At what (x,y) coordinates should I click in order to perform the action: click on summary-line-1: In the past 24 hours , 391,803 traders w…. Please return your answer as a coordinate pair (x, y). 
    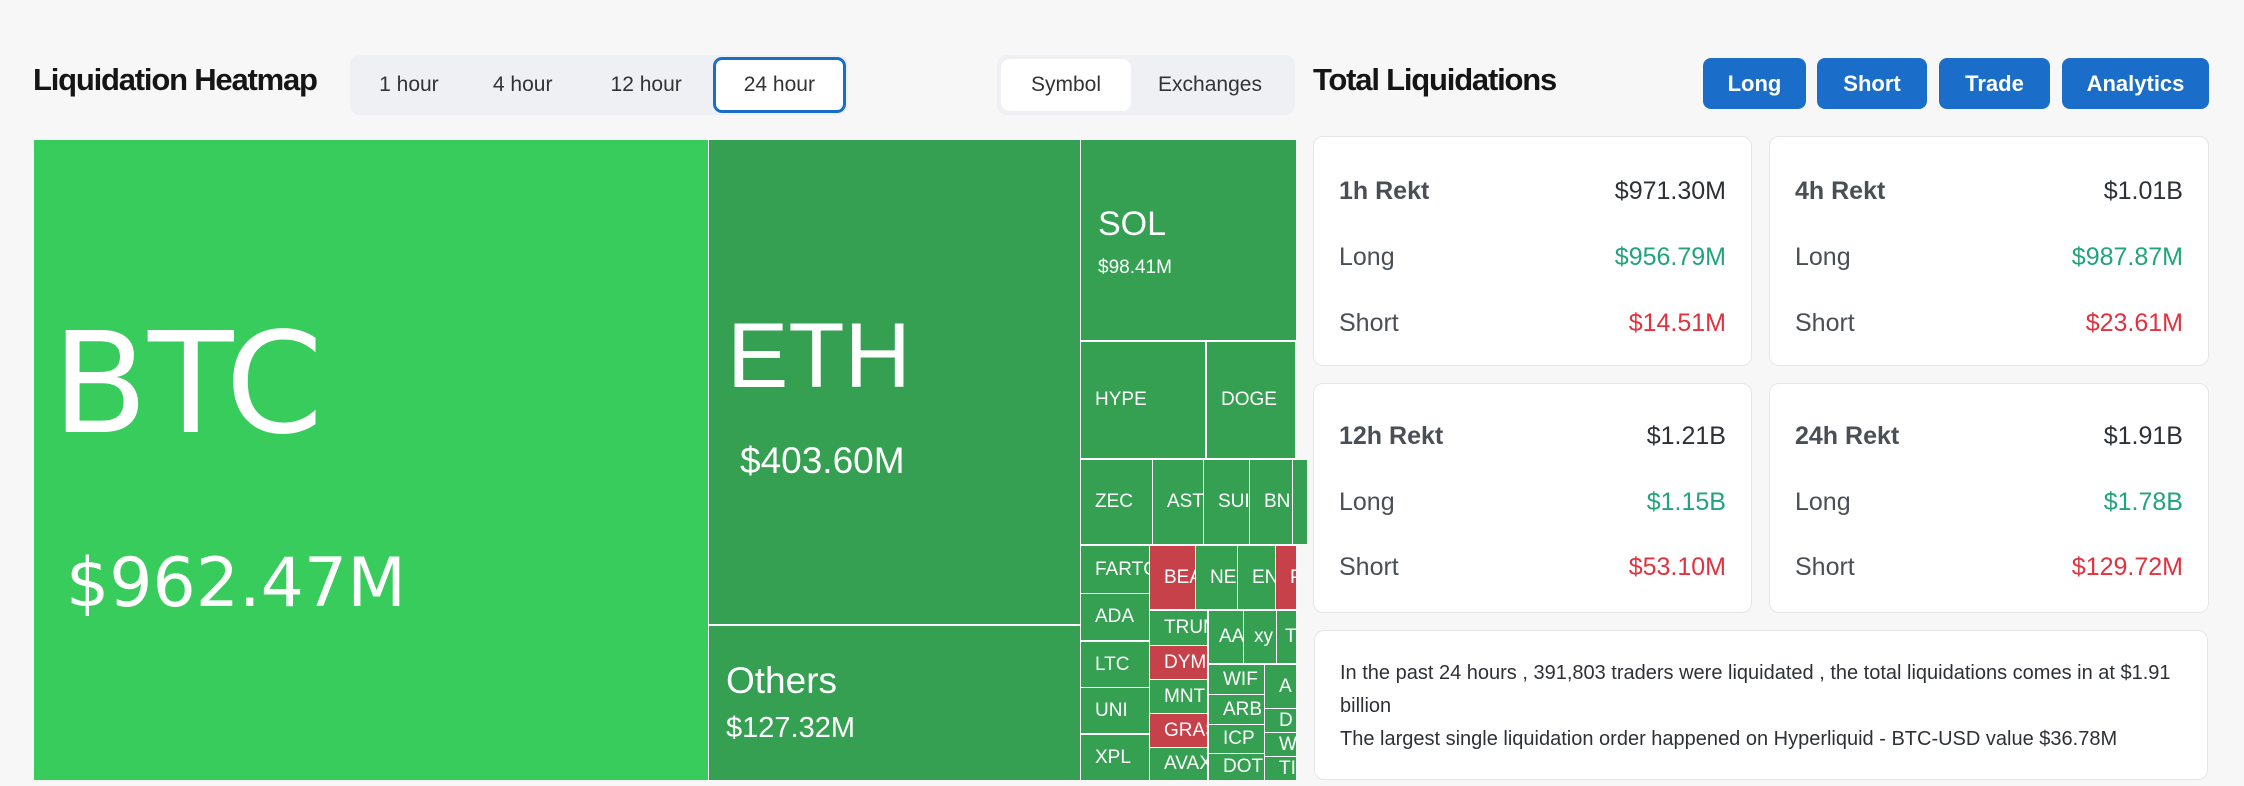
    Looking at the image, I should click on (1755, 689).